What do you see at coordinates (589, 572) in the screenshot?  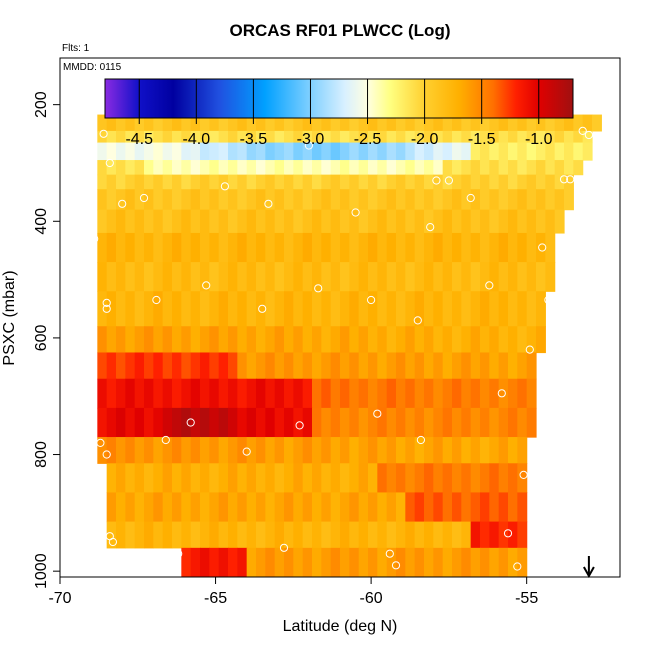 I see `arrow-head` at bounding box center [589, 572].